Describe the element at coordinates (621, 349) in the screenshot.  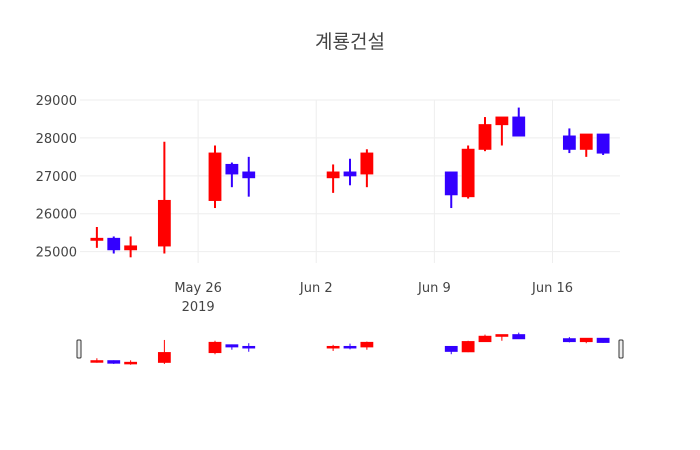
I see `range-slider-right-handle` at that location.